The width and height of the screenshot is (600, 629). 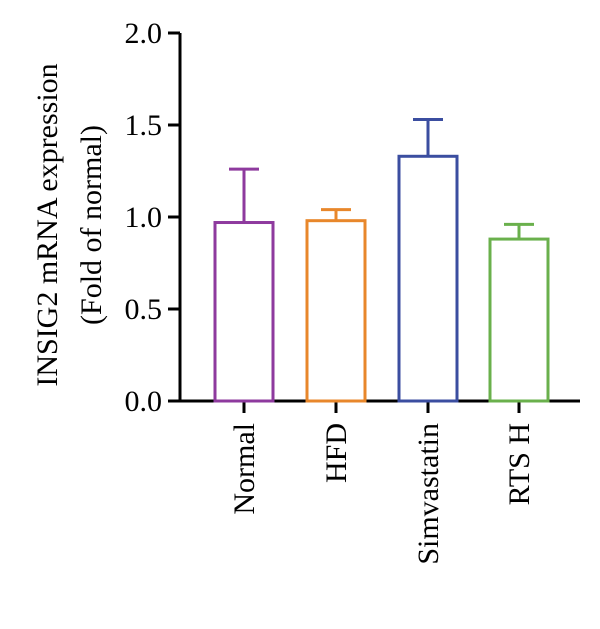 I want to click on error-bars, so click(x=381, y=178).